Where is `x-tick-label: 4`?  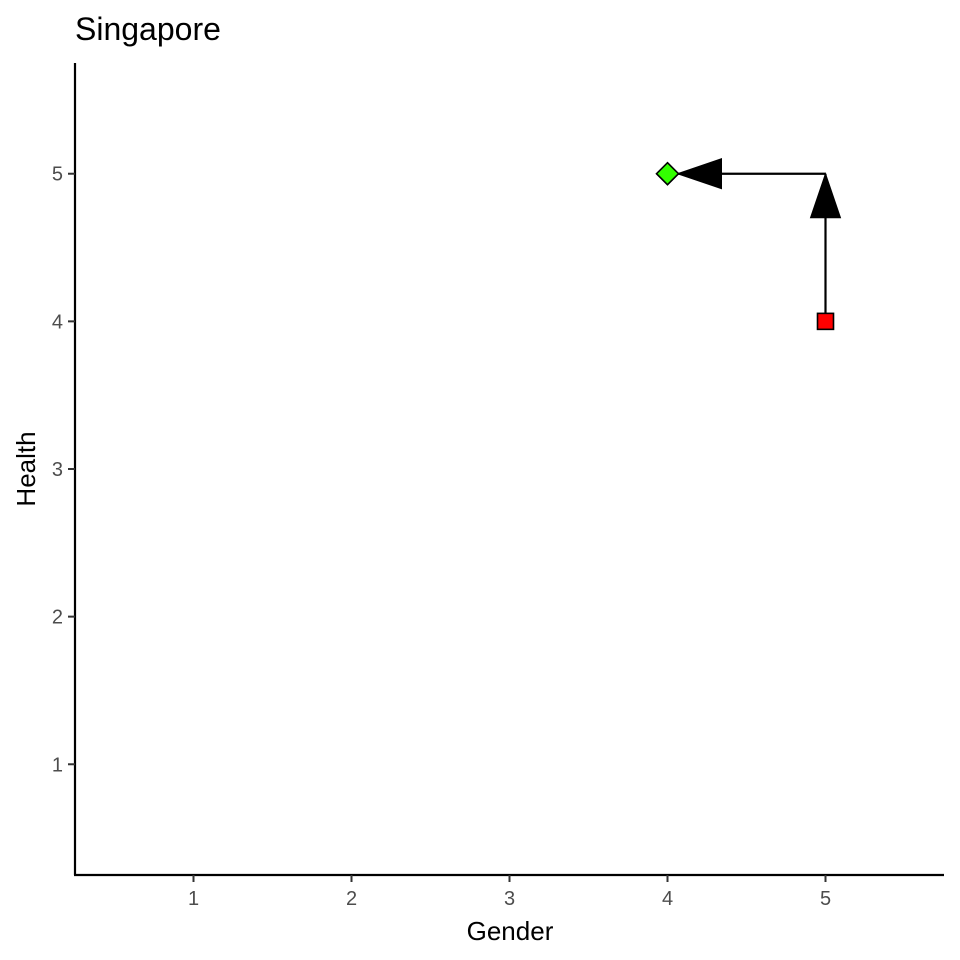 x-tick-label: 4 is located at coordinates (667, 899).